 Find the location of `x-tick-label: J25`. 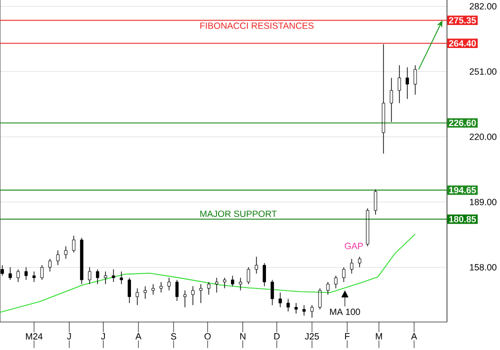

x-tick-label: J25 is located at coordinates (311, 336).